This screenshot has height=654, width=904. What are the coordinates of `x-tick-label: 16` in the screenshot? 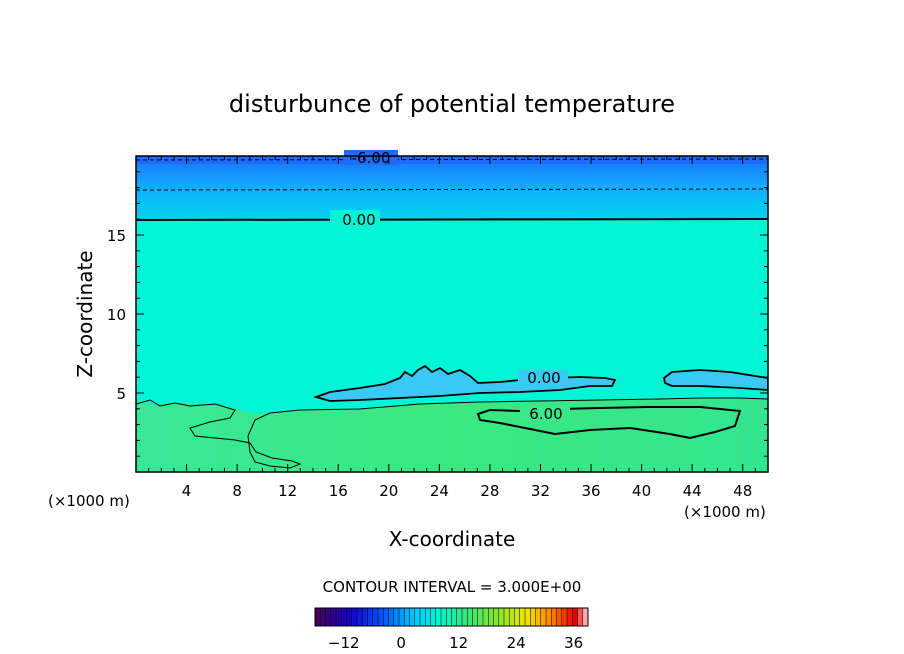 It's located at (338, 491).